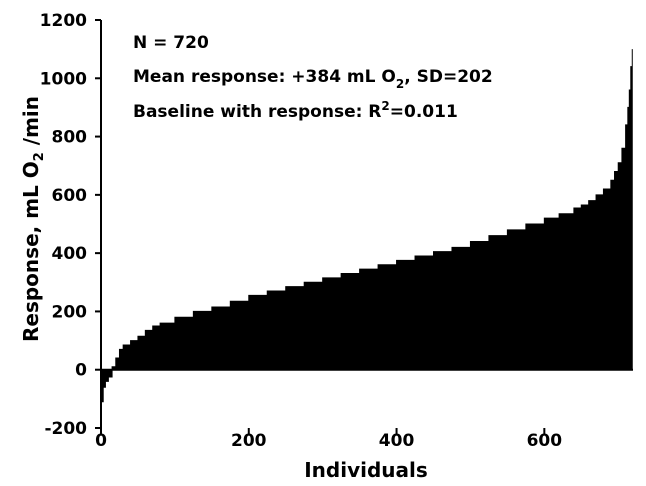 The width and height of the screenshot is (646, 486). What do you see at coordinates (545, 441) in the screenshot?
I see `x-tick-label: 600` at bounding box center [545, 441].